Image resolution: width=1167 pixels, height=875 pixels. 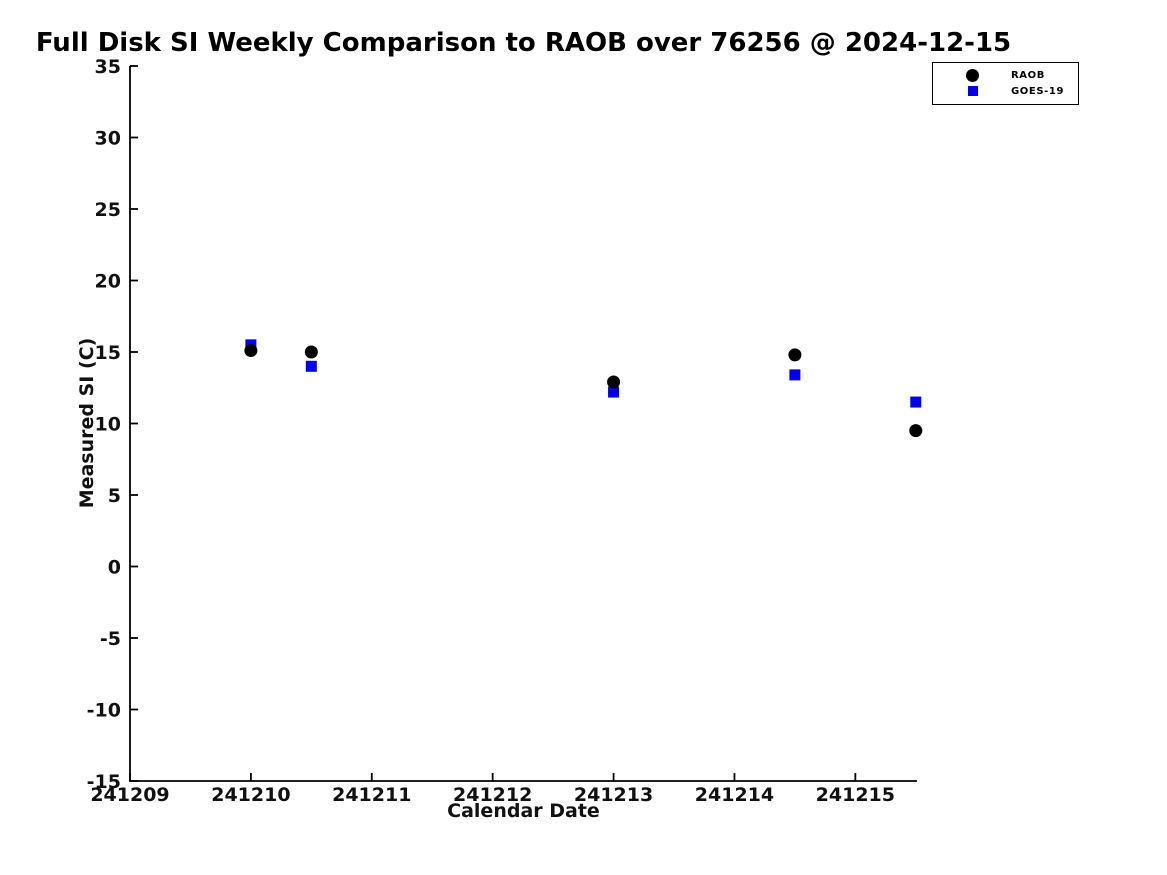 What do you see at coordinates (371, 795) in the screenshot?
I see `x-tick-label: 241211` at bounding box center [371, 795].